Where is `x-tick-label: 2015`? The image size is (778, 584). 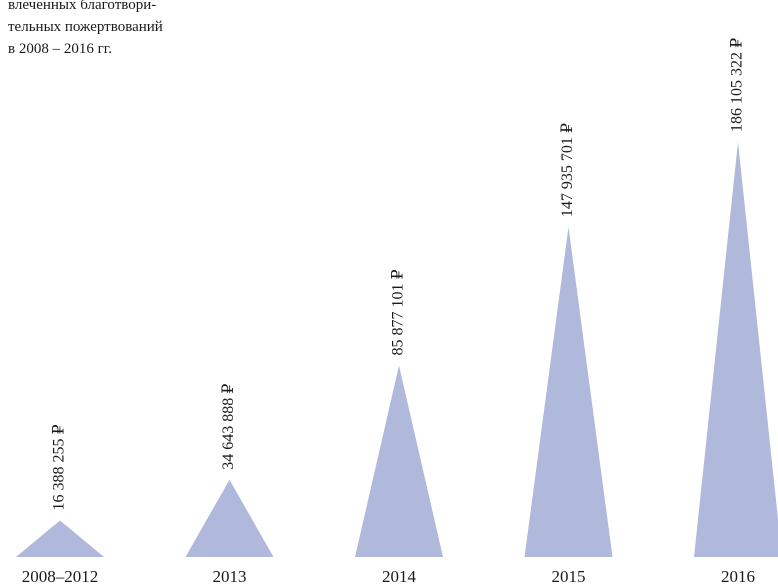
x-tick-label: 2015 is located at coordinates (569, 575).